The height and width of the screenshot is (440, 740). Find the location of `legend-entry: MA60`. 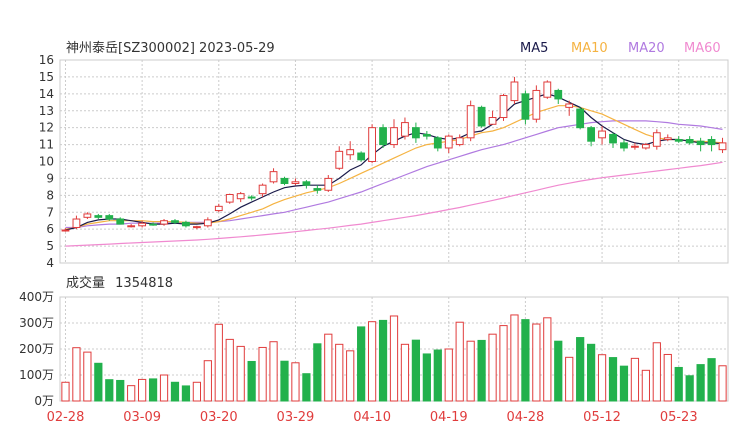

legend-entry: MA60 is located at coordinates (702, 48).